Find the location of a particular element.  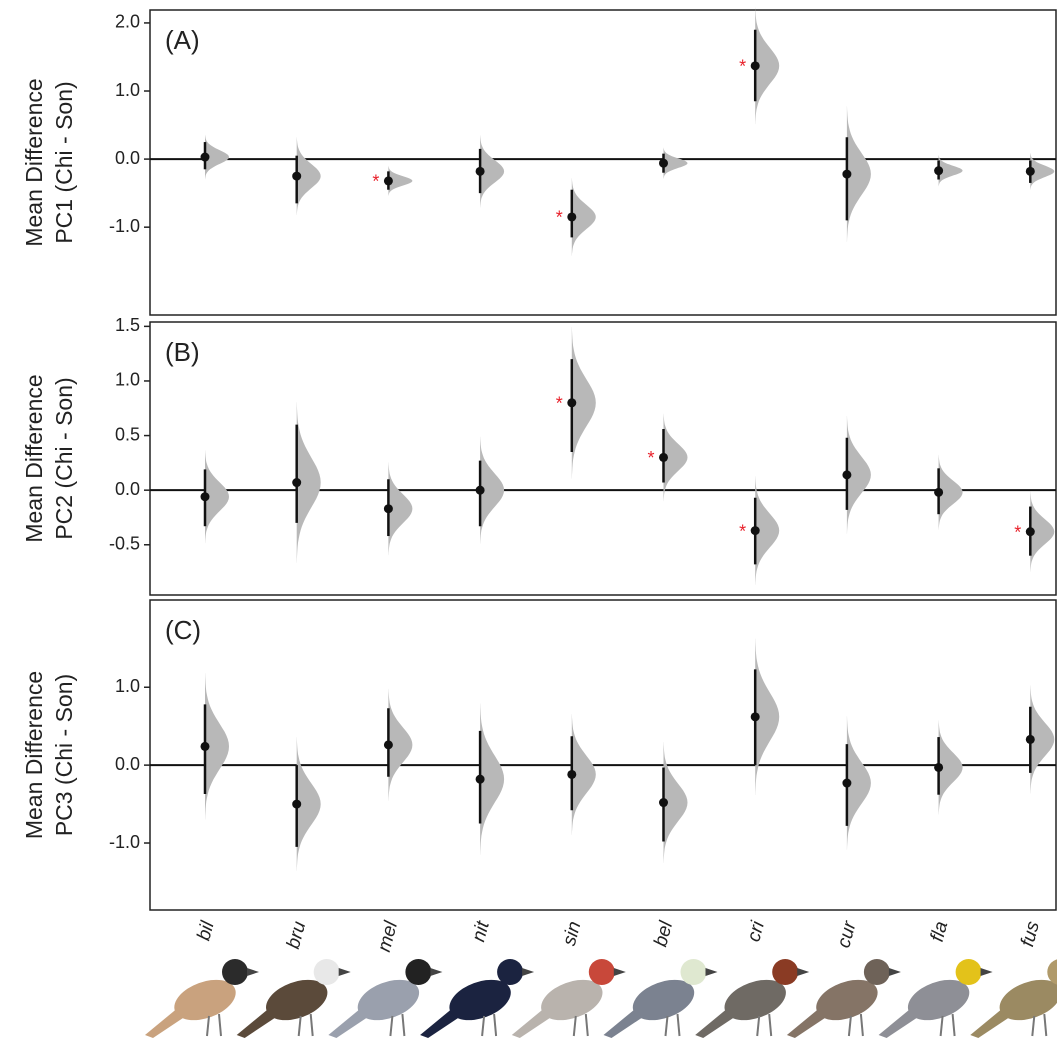

y-tick-label: 1.5 is located at coordinates (127, 325).